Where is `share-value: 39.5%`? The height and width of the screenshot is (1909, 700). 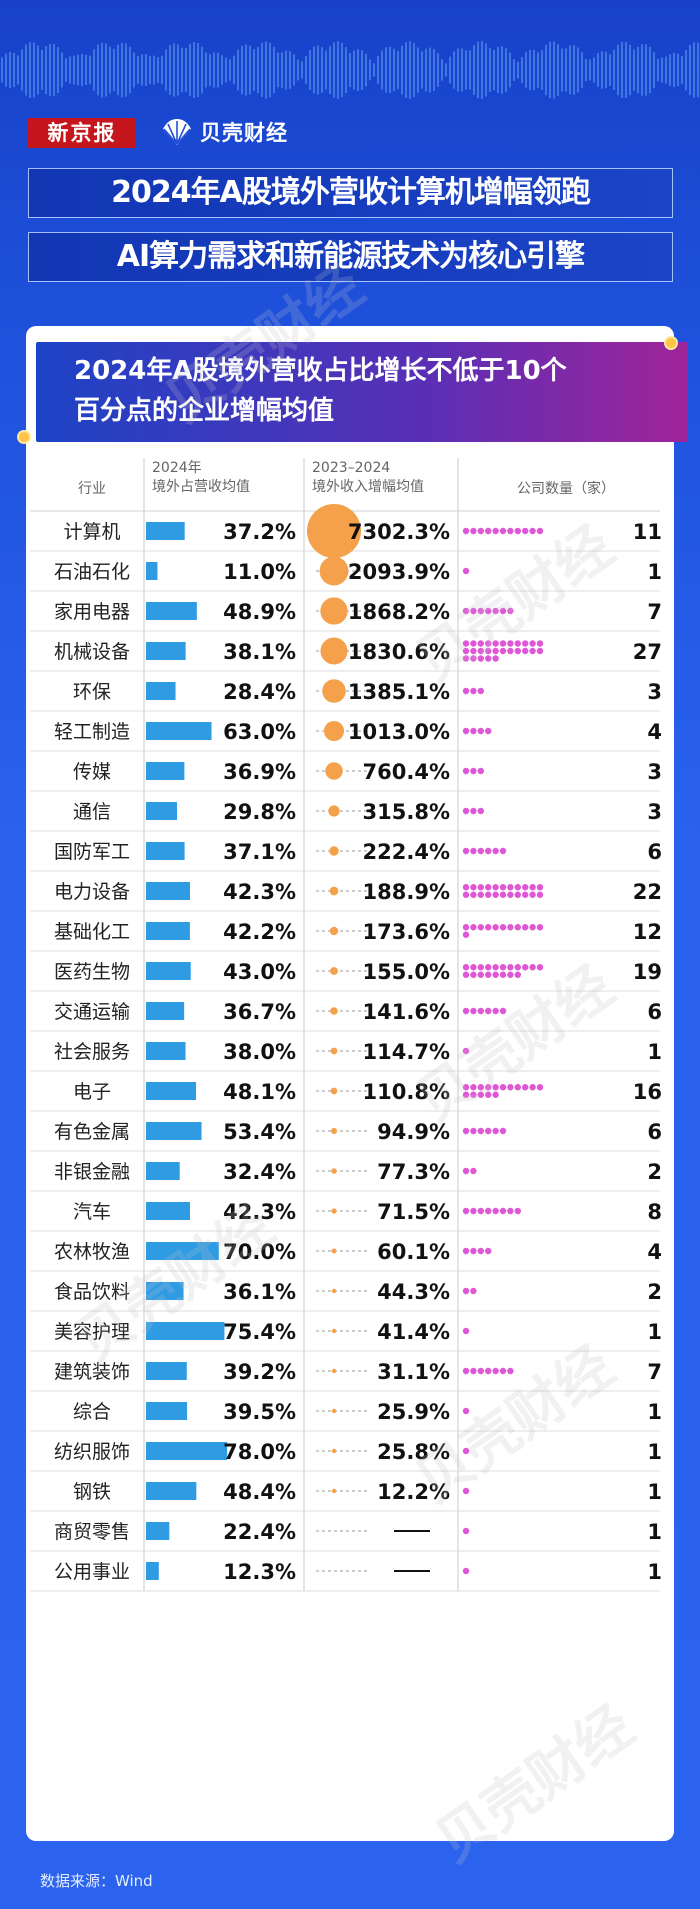
share-value: 39.5% is located at coordinates (259, 1412).